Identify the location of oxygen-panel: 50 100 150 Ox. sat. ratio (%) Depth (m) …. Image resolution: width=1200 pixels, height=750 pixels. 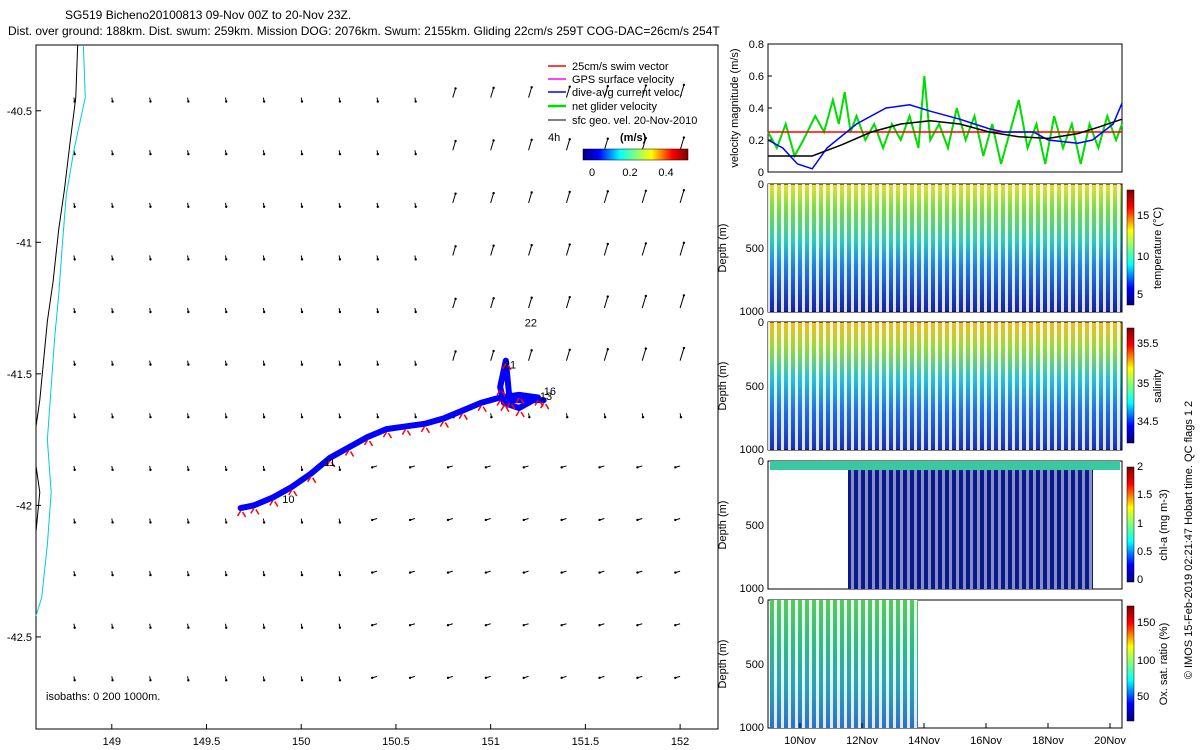
(943, 664).